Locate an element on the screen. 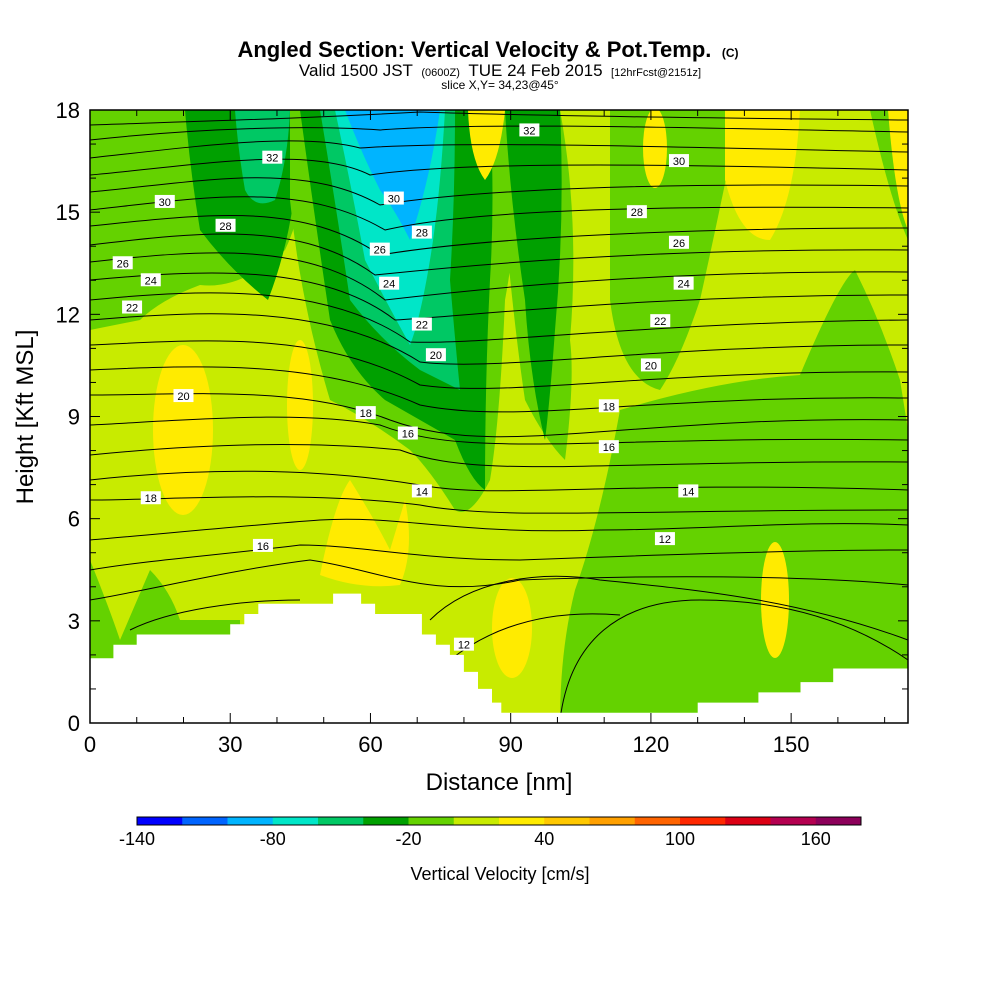 Image resolution: width=1000 pixels, height=1000 pixels. colorbar-tick-label: 40 is located at coordinates (544, 839).